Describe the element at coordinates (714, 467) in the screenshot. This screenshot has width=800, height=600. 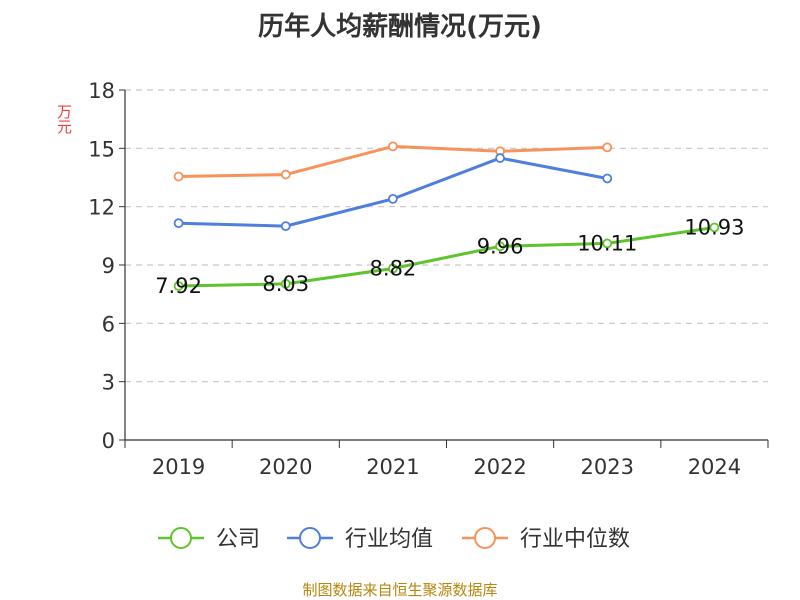
I see `x-tick-label: 2024` at that location.